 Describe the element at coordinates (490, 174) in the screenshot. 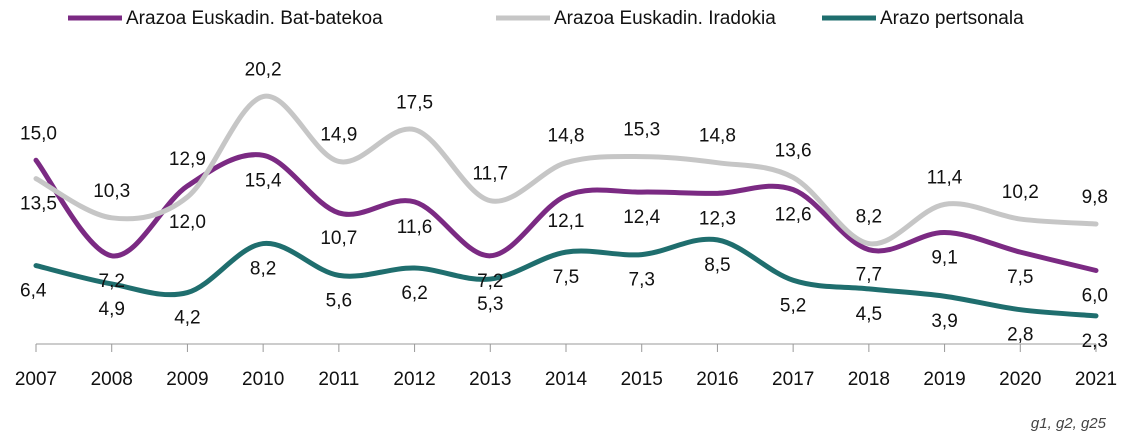

I see `data-label: 11,7` at that location.